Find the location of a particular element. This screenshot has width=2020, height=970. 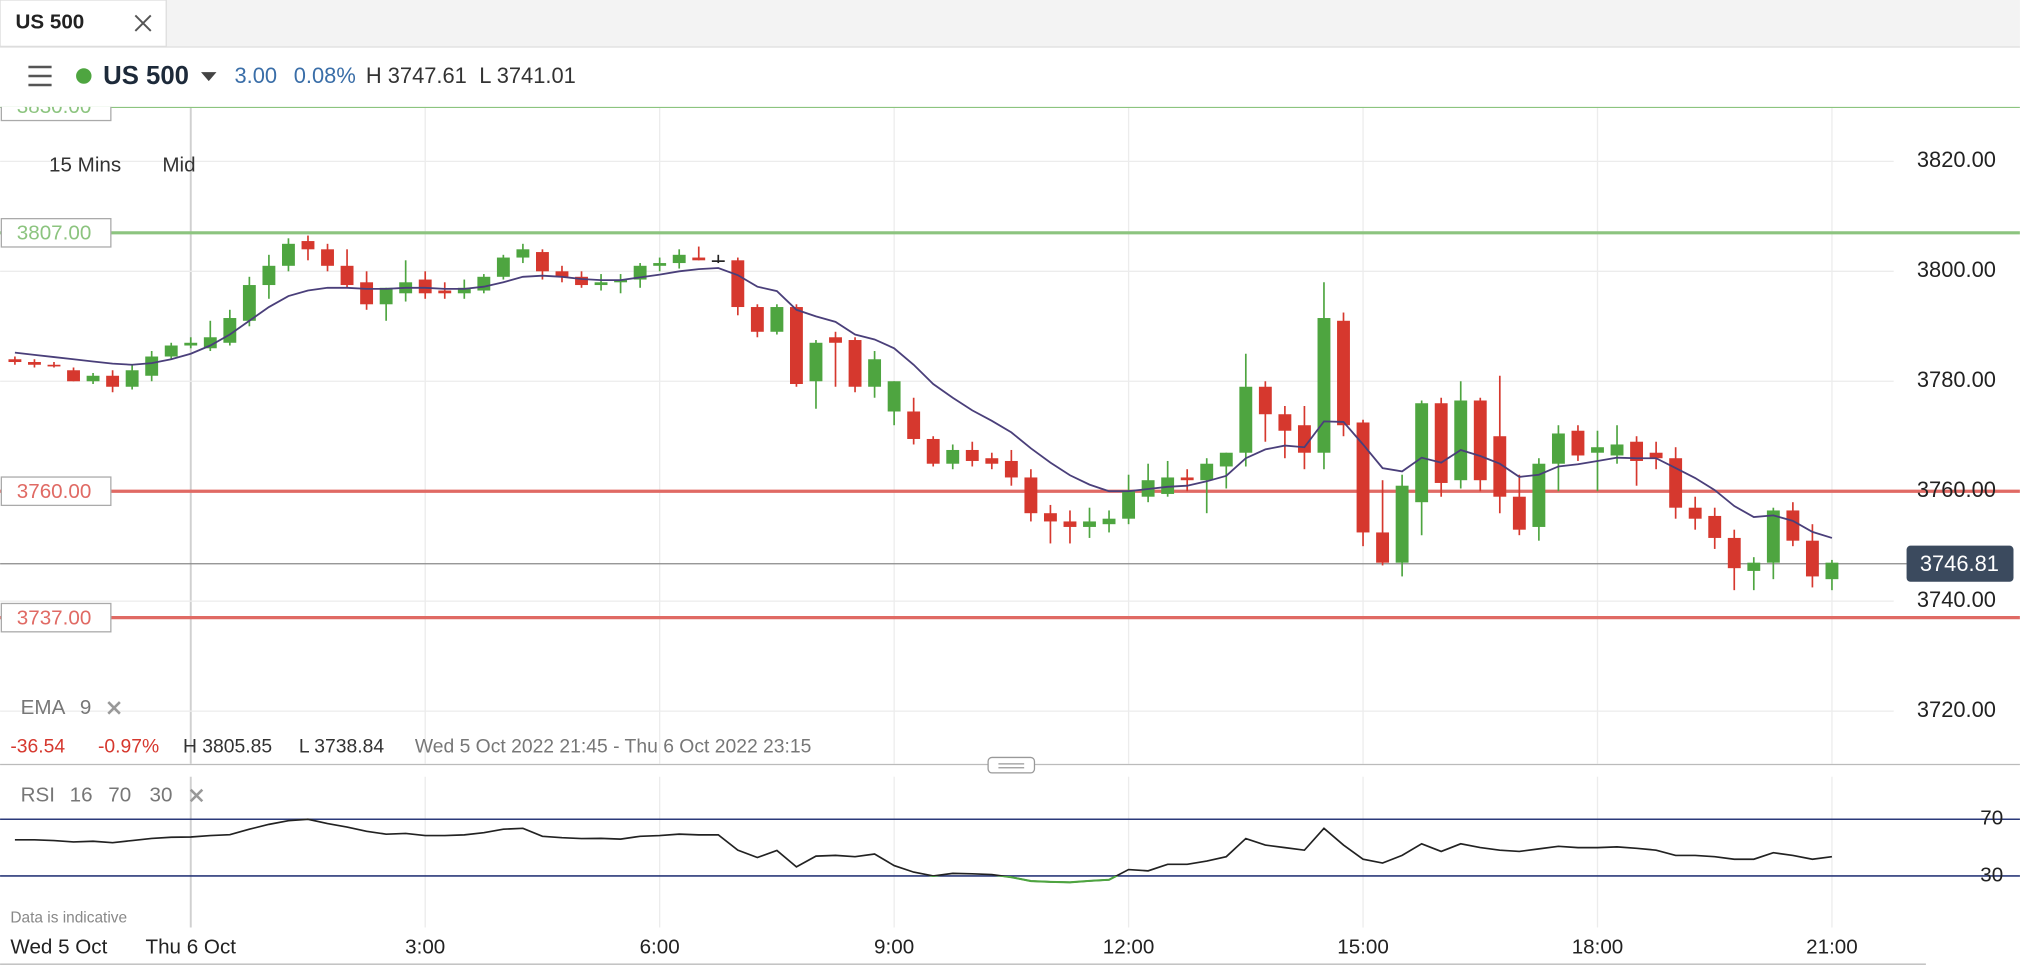

level-label: 3807.00 is located at coordinates (54, 233).